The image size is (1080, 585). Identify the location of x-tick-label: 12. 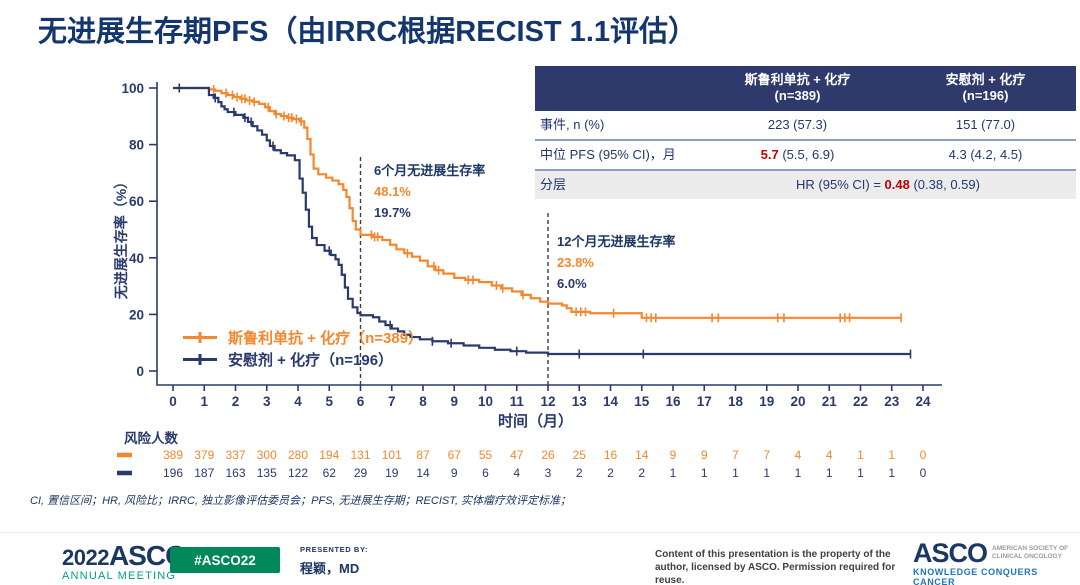
(547, 401).